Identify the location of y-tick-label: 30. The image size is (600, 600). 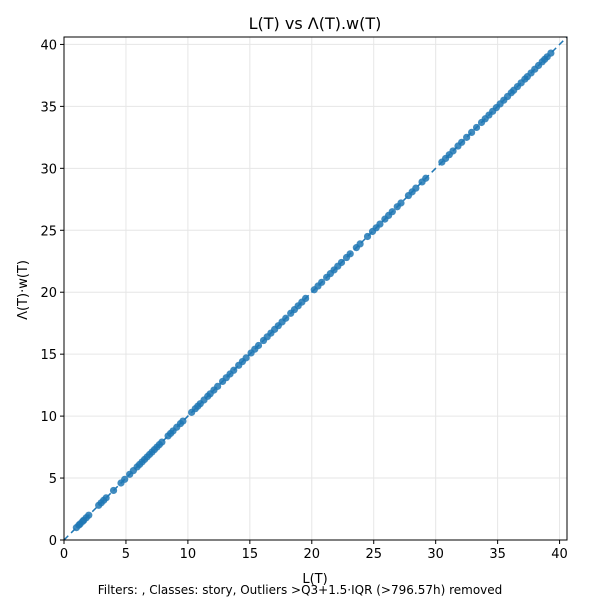
(48, 169).